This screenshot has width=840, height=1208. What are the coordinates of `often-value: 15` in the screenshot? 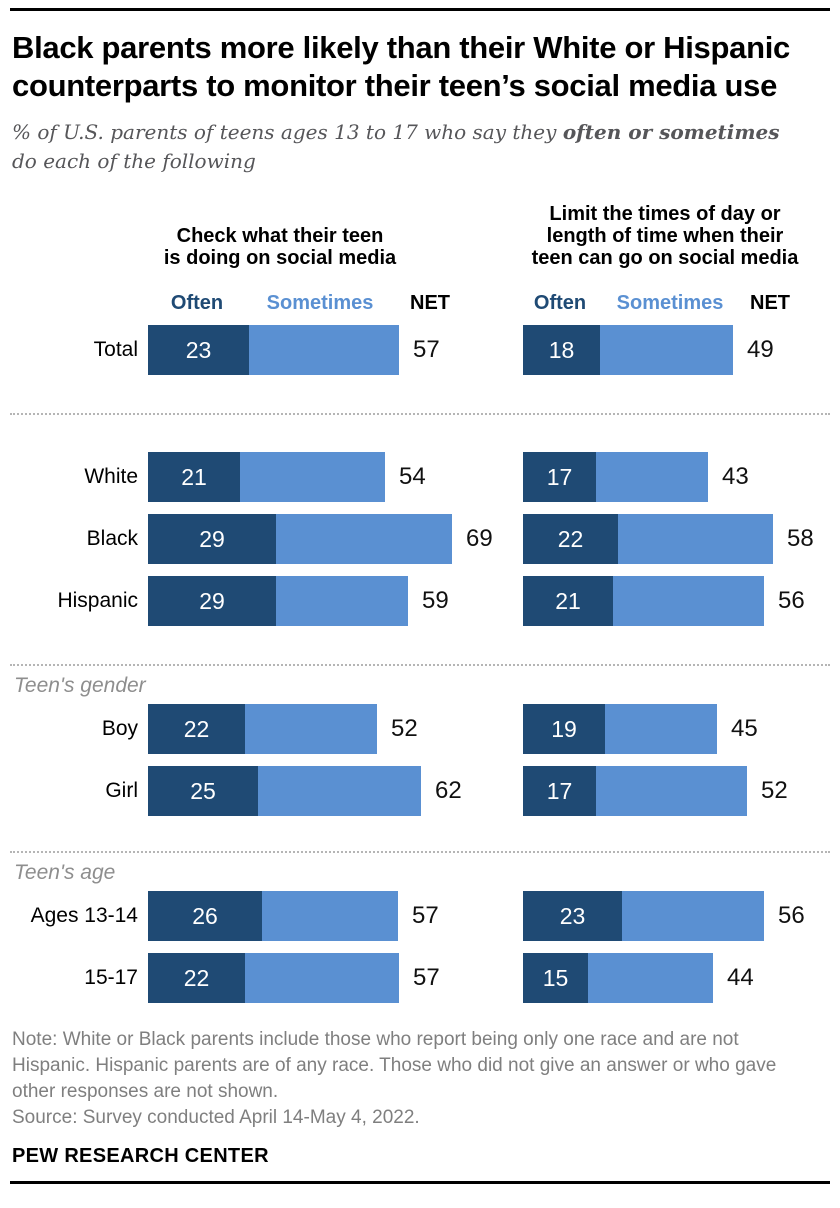 It's located at (555, 977).